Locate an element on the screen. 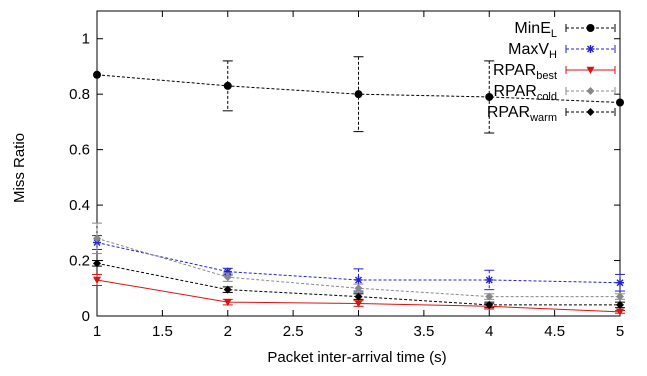  y-tick-label: 0.8 is located at coordinates (79, 94).